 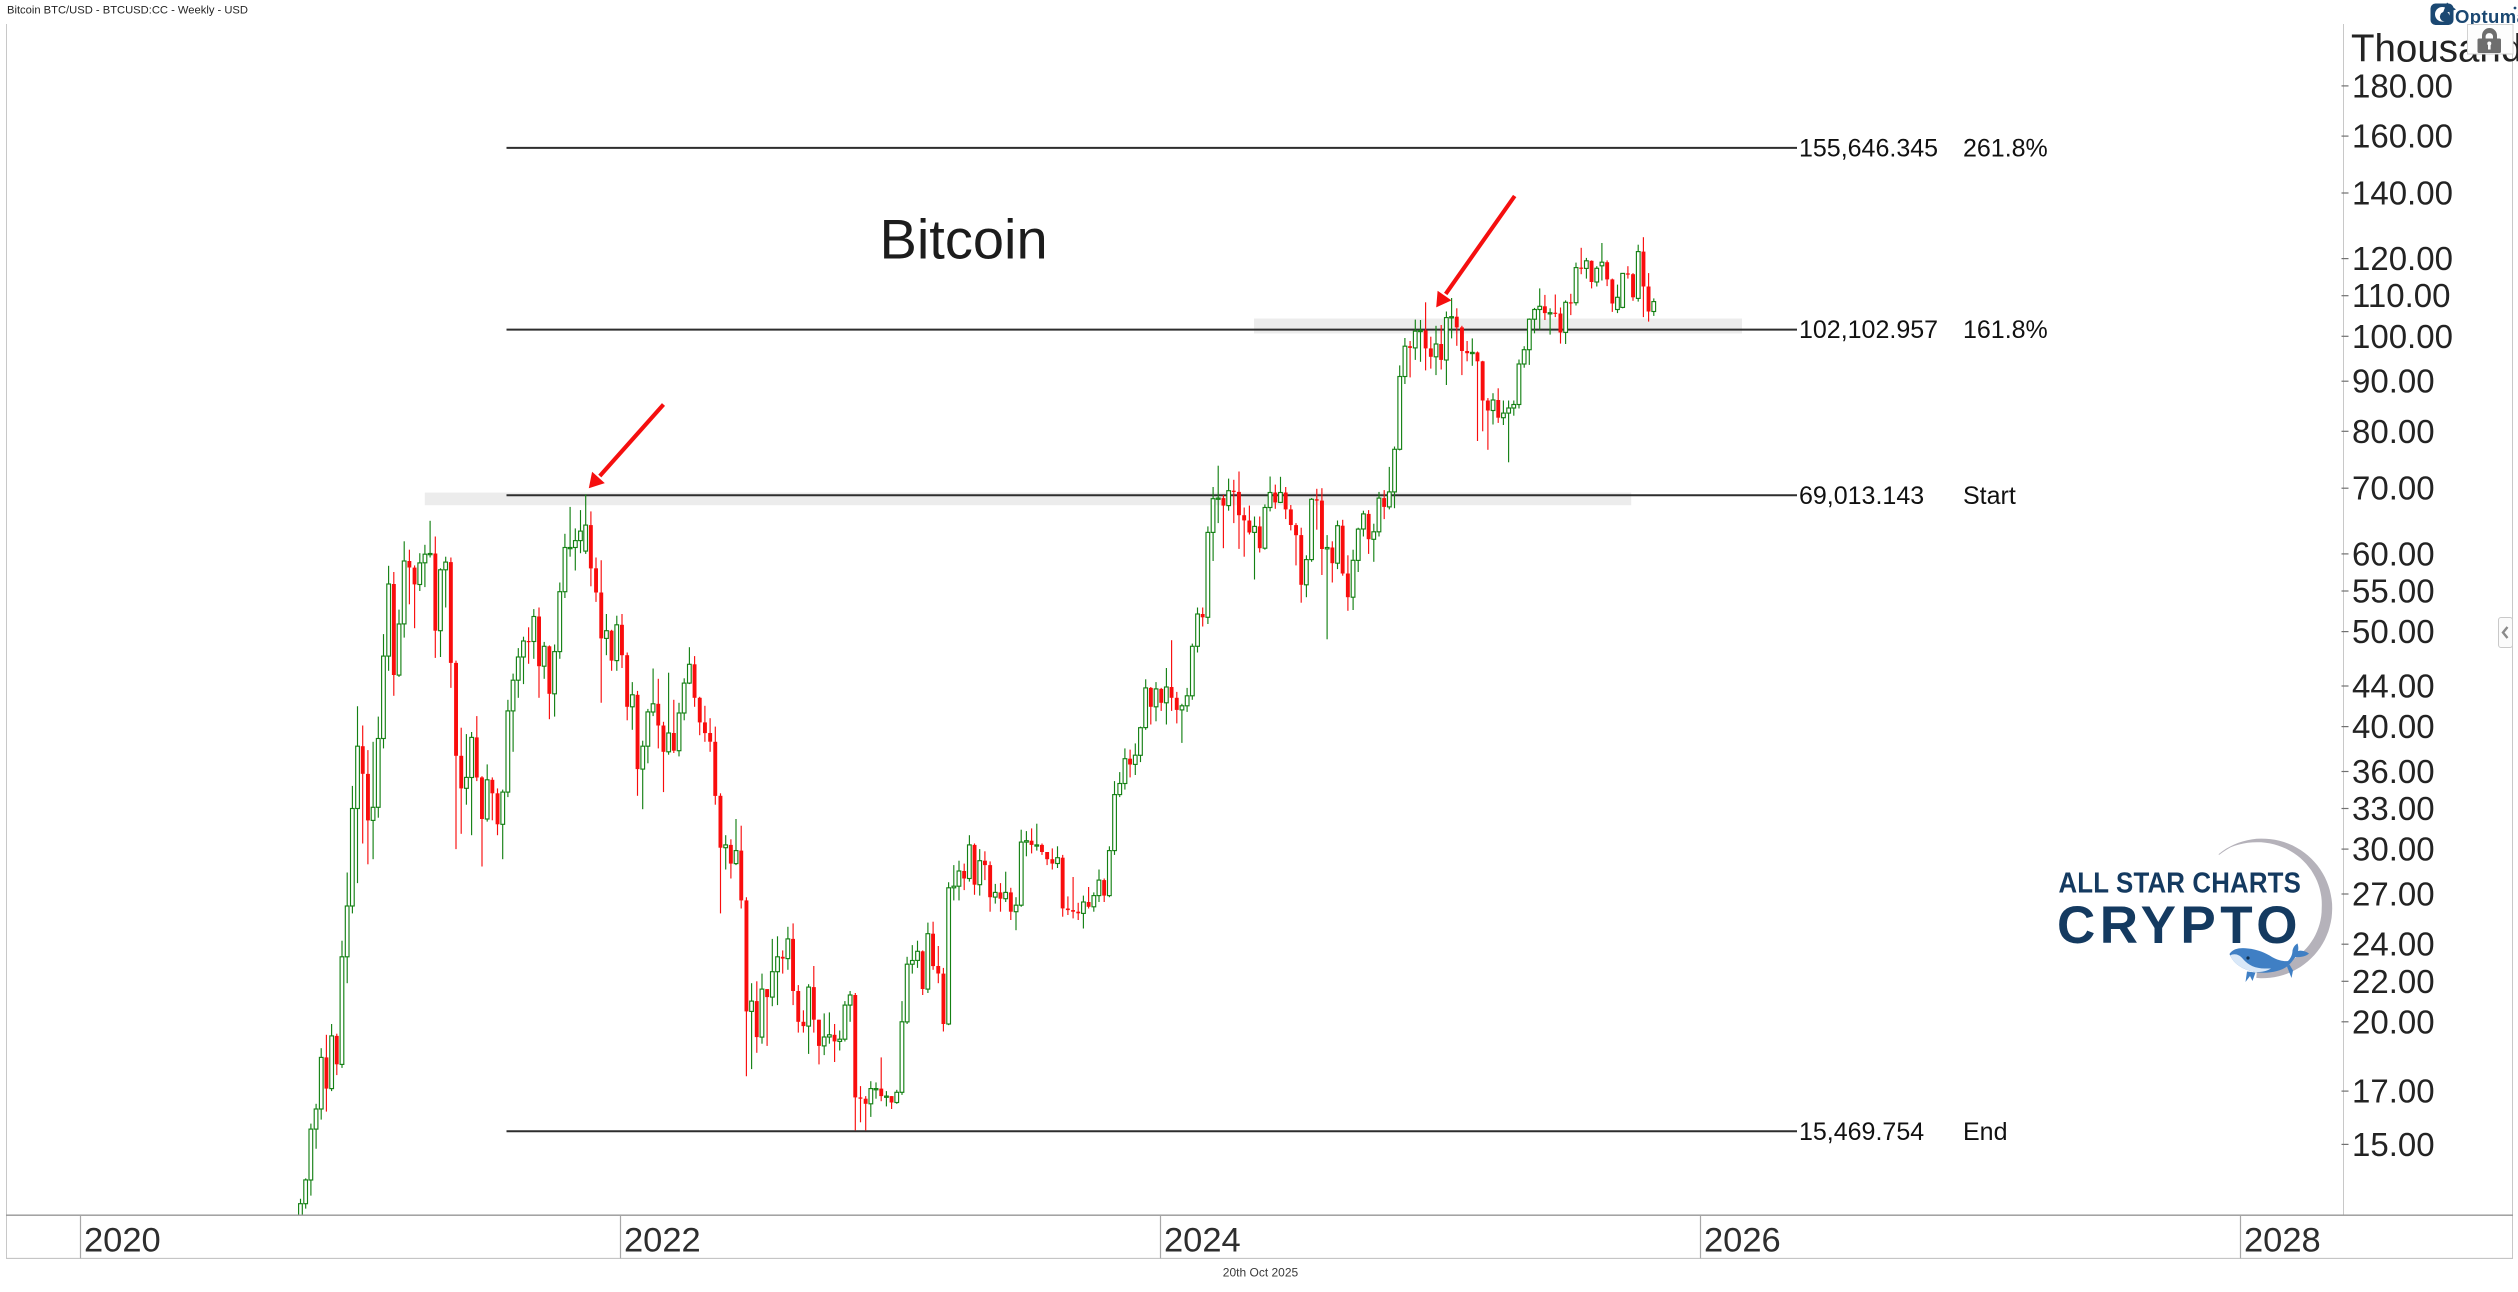 What do you see at coordinates (2393, 431) in the screenshot?
I see `svg-text: 80.00` at bounding box center [2393, 431].